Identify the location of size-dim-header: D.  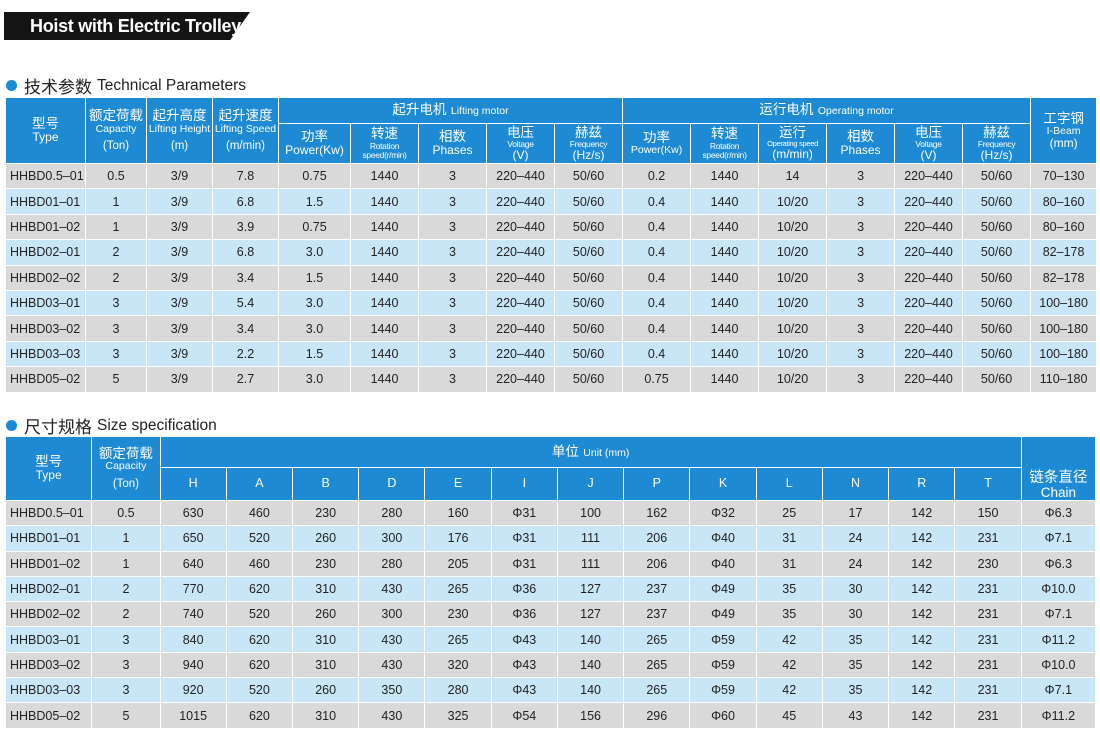
(392, 484).